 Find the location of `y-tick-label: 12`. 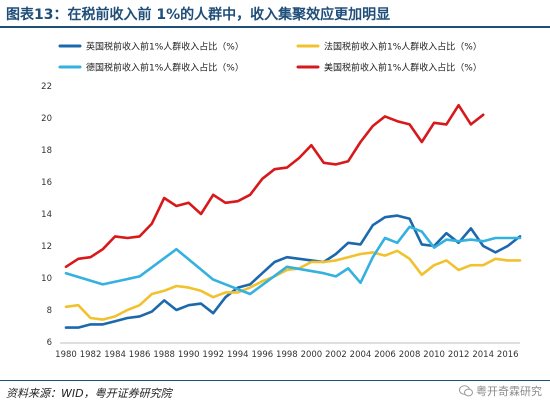

y-tick-label: 12 is located at coordinates (46, 247).